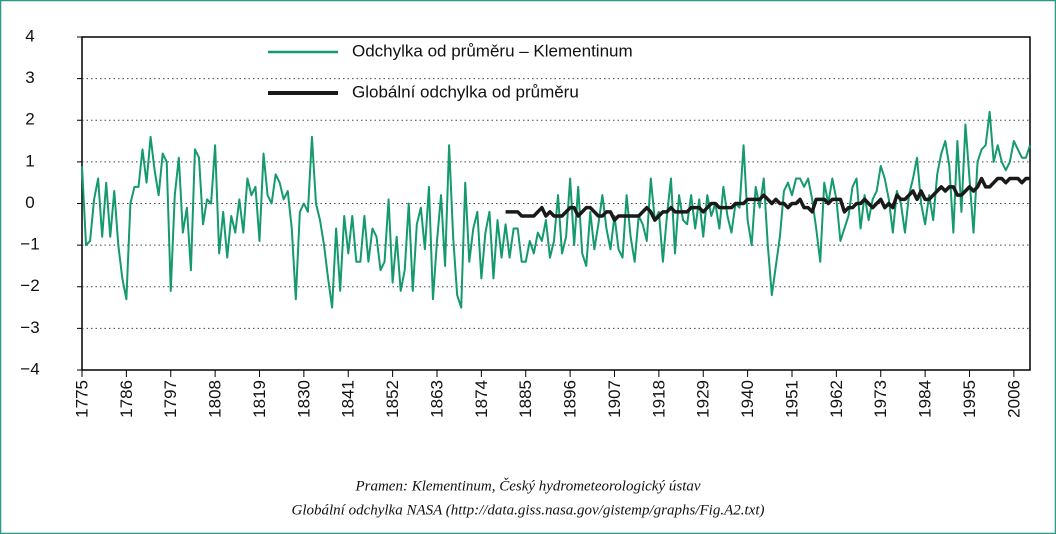 The image size is (1056, 534). I want to click on x-tick-label: 1918, so click(658, 399).